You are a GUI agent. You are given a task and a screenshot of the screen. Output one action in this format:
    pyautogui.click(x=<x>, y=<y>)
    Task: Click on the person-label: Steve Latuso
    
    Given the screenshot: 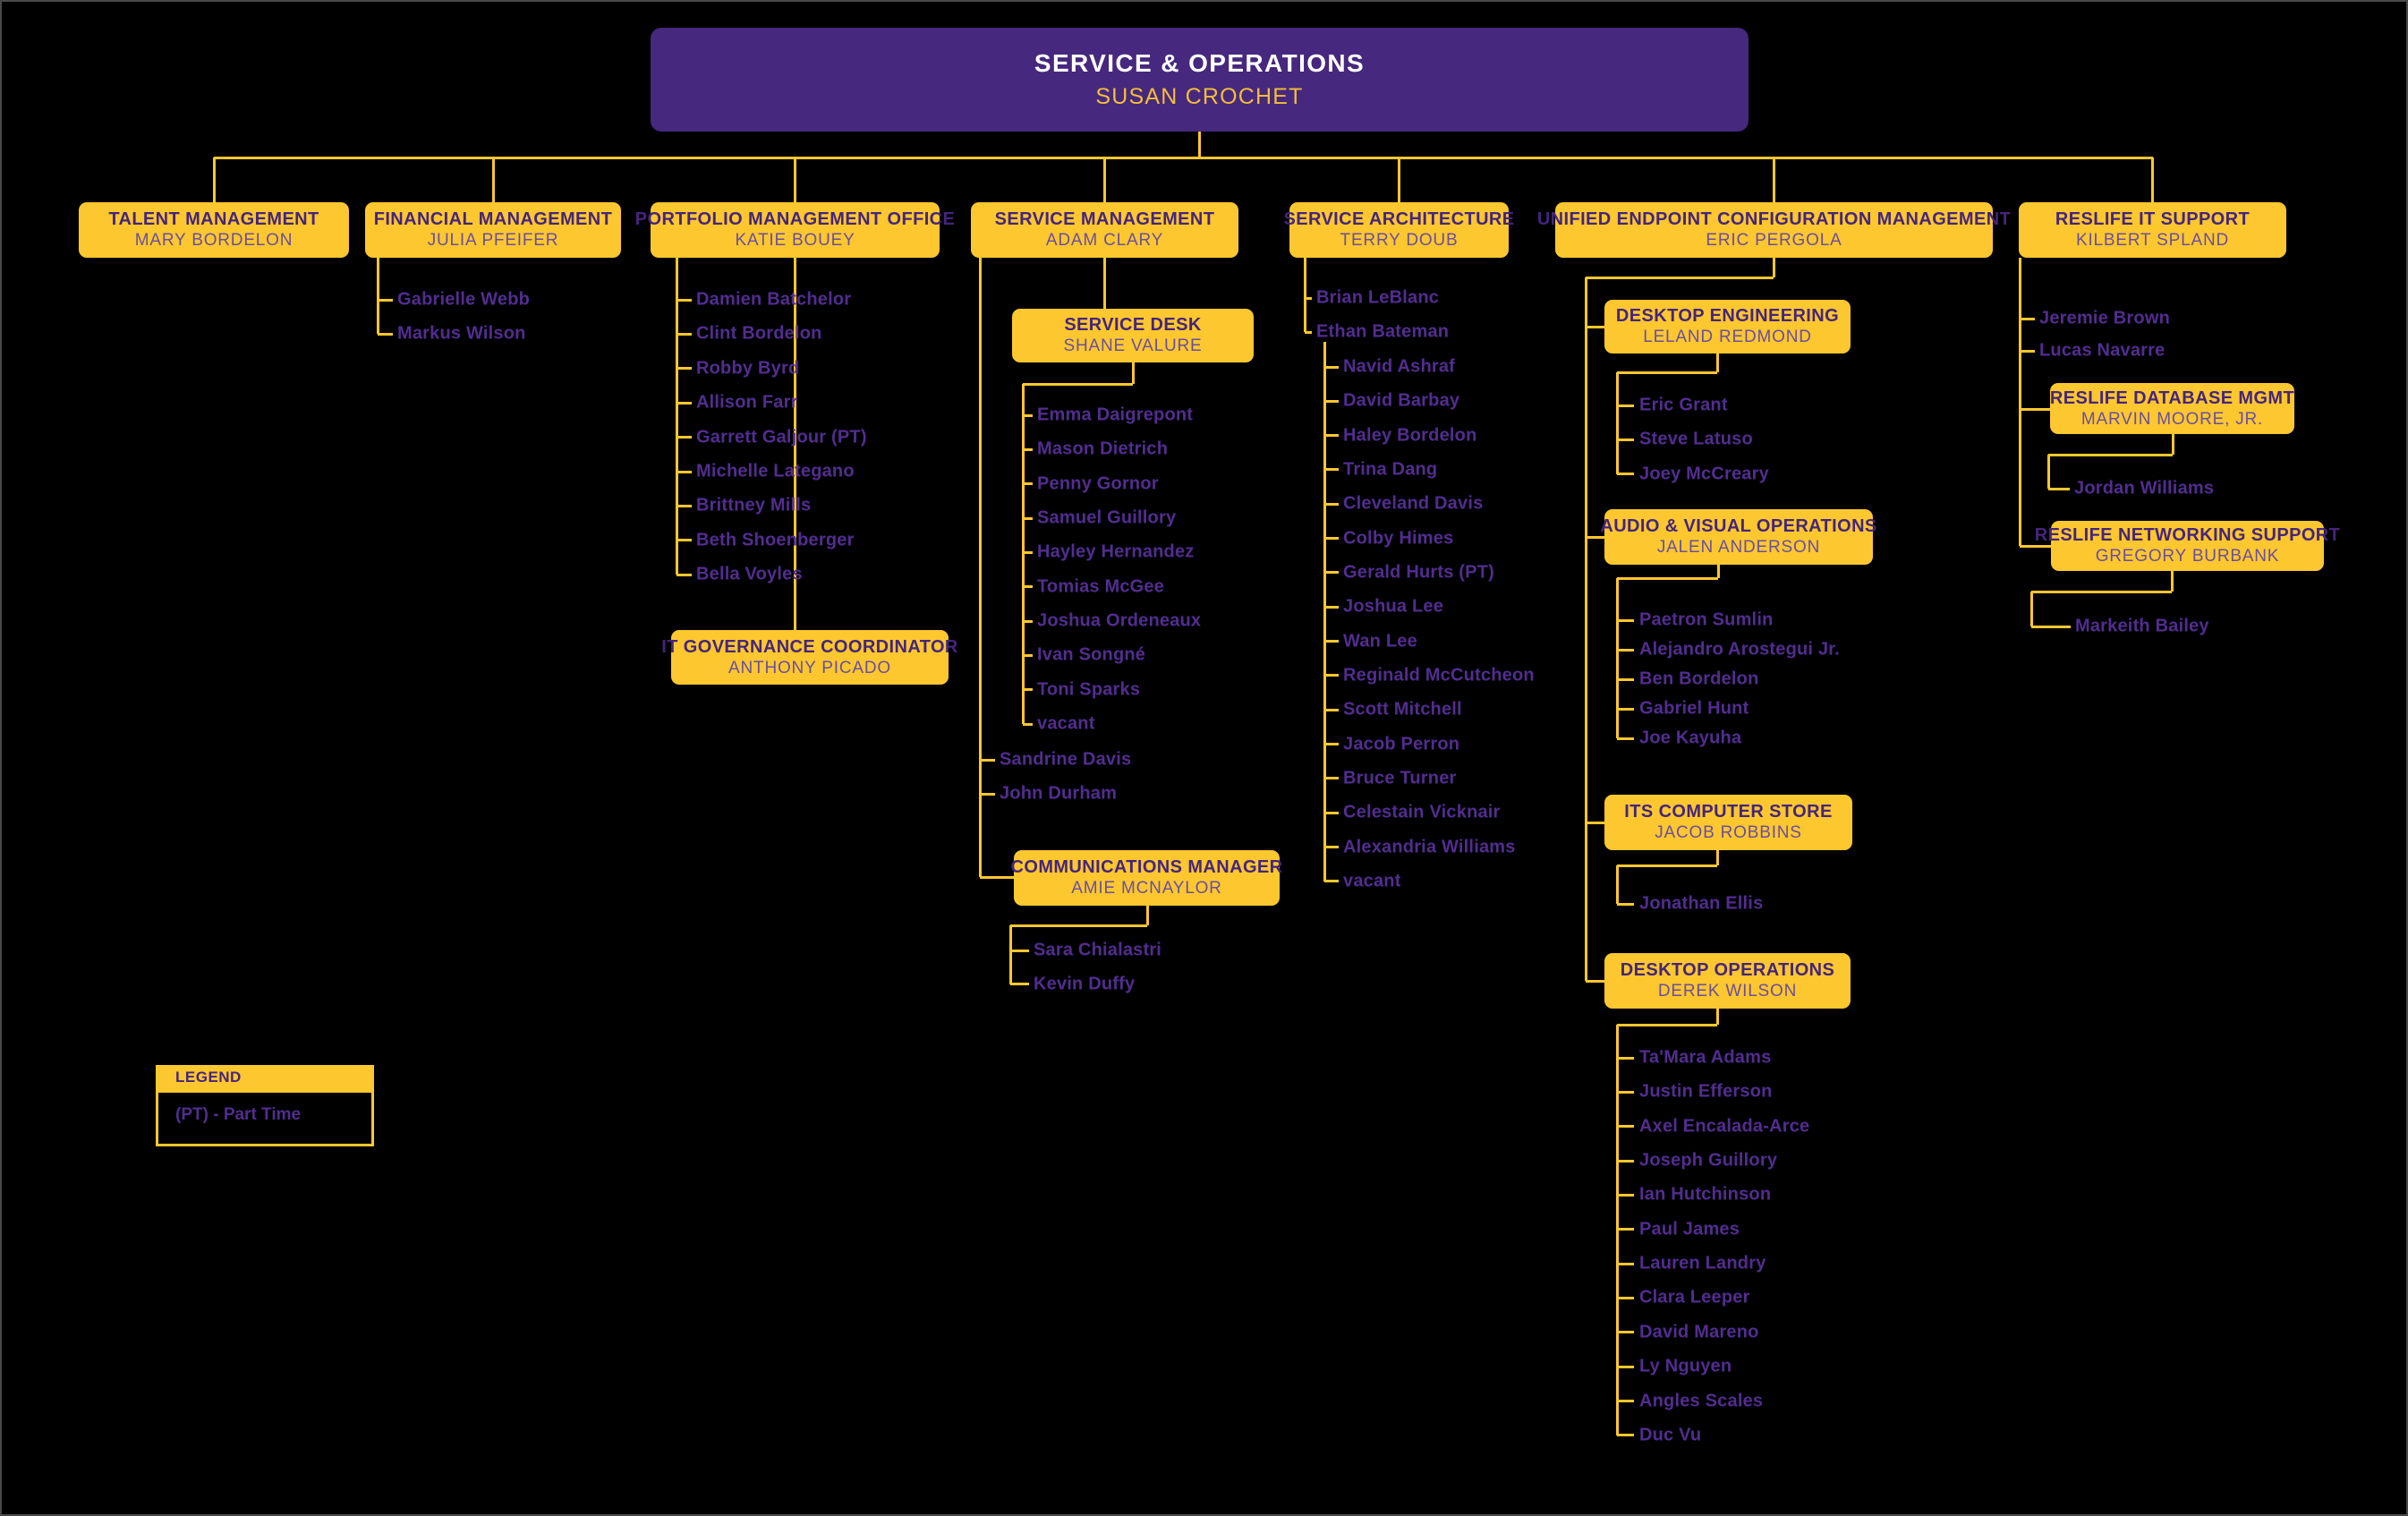 What is the action you would take?
    pyautogui.click(x=1696, y=439)
    